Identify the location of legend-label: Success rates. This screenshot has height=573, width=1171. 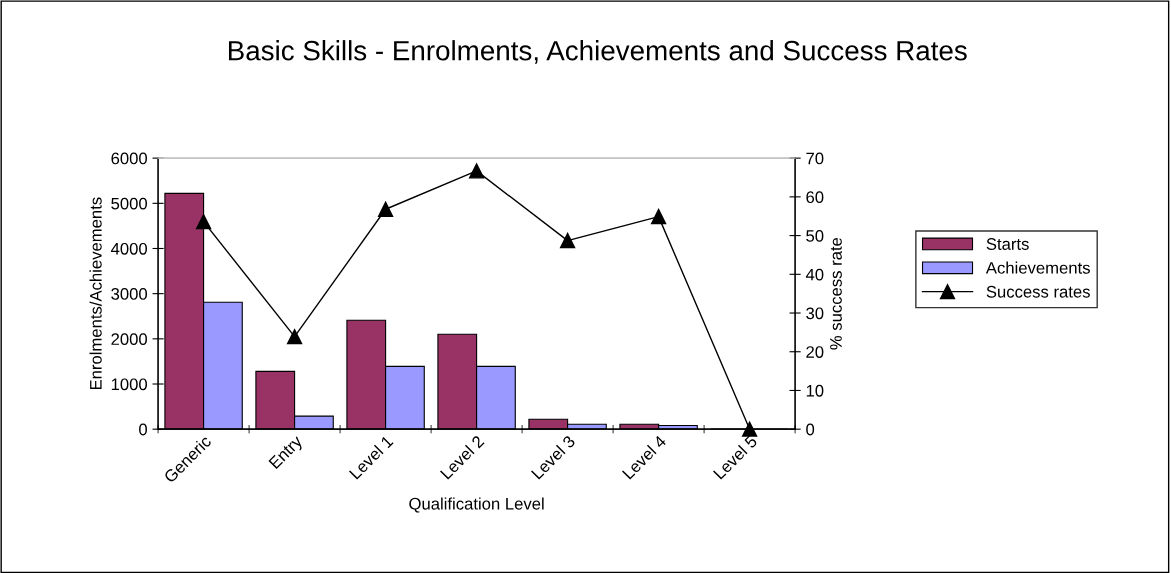
(1038, 291).